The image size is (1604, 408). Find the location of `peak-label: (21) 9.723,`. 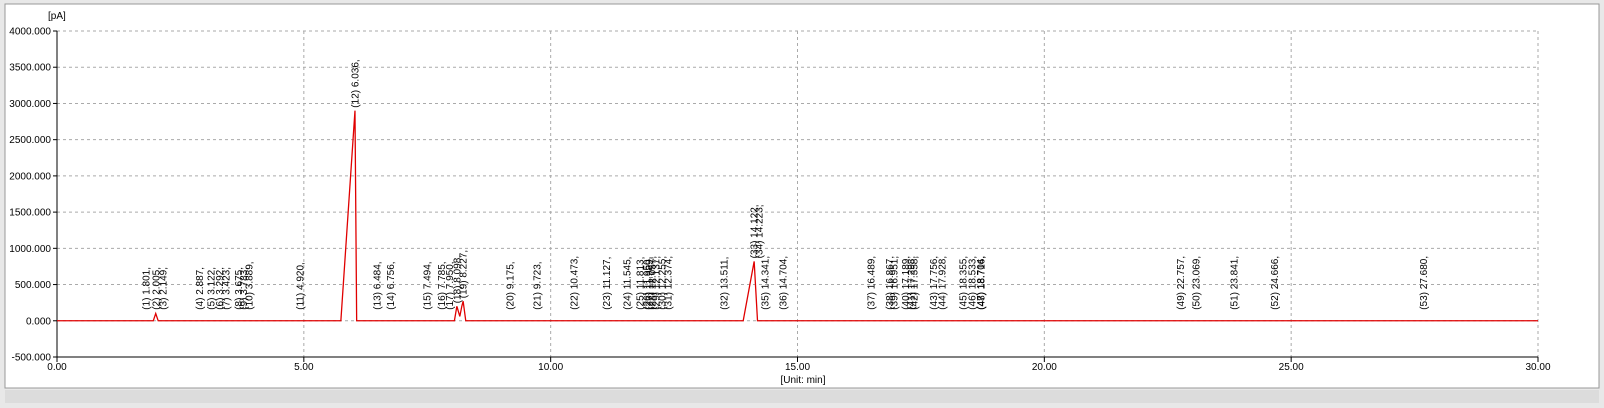

peak-label: (21) 9.723, is located at coordinates (537, 285).